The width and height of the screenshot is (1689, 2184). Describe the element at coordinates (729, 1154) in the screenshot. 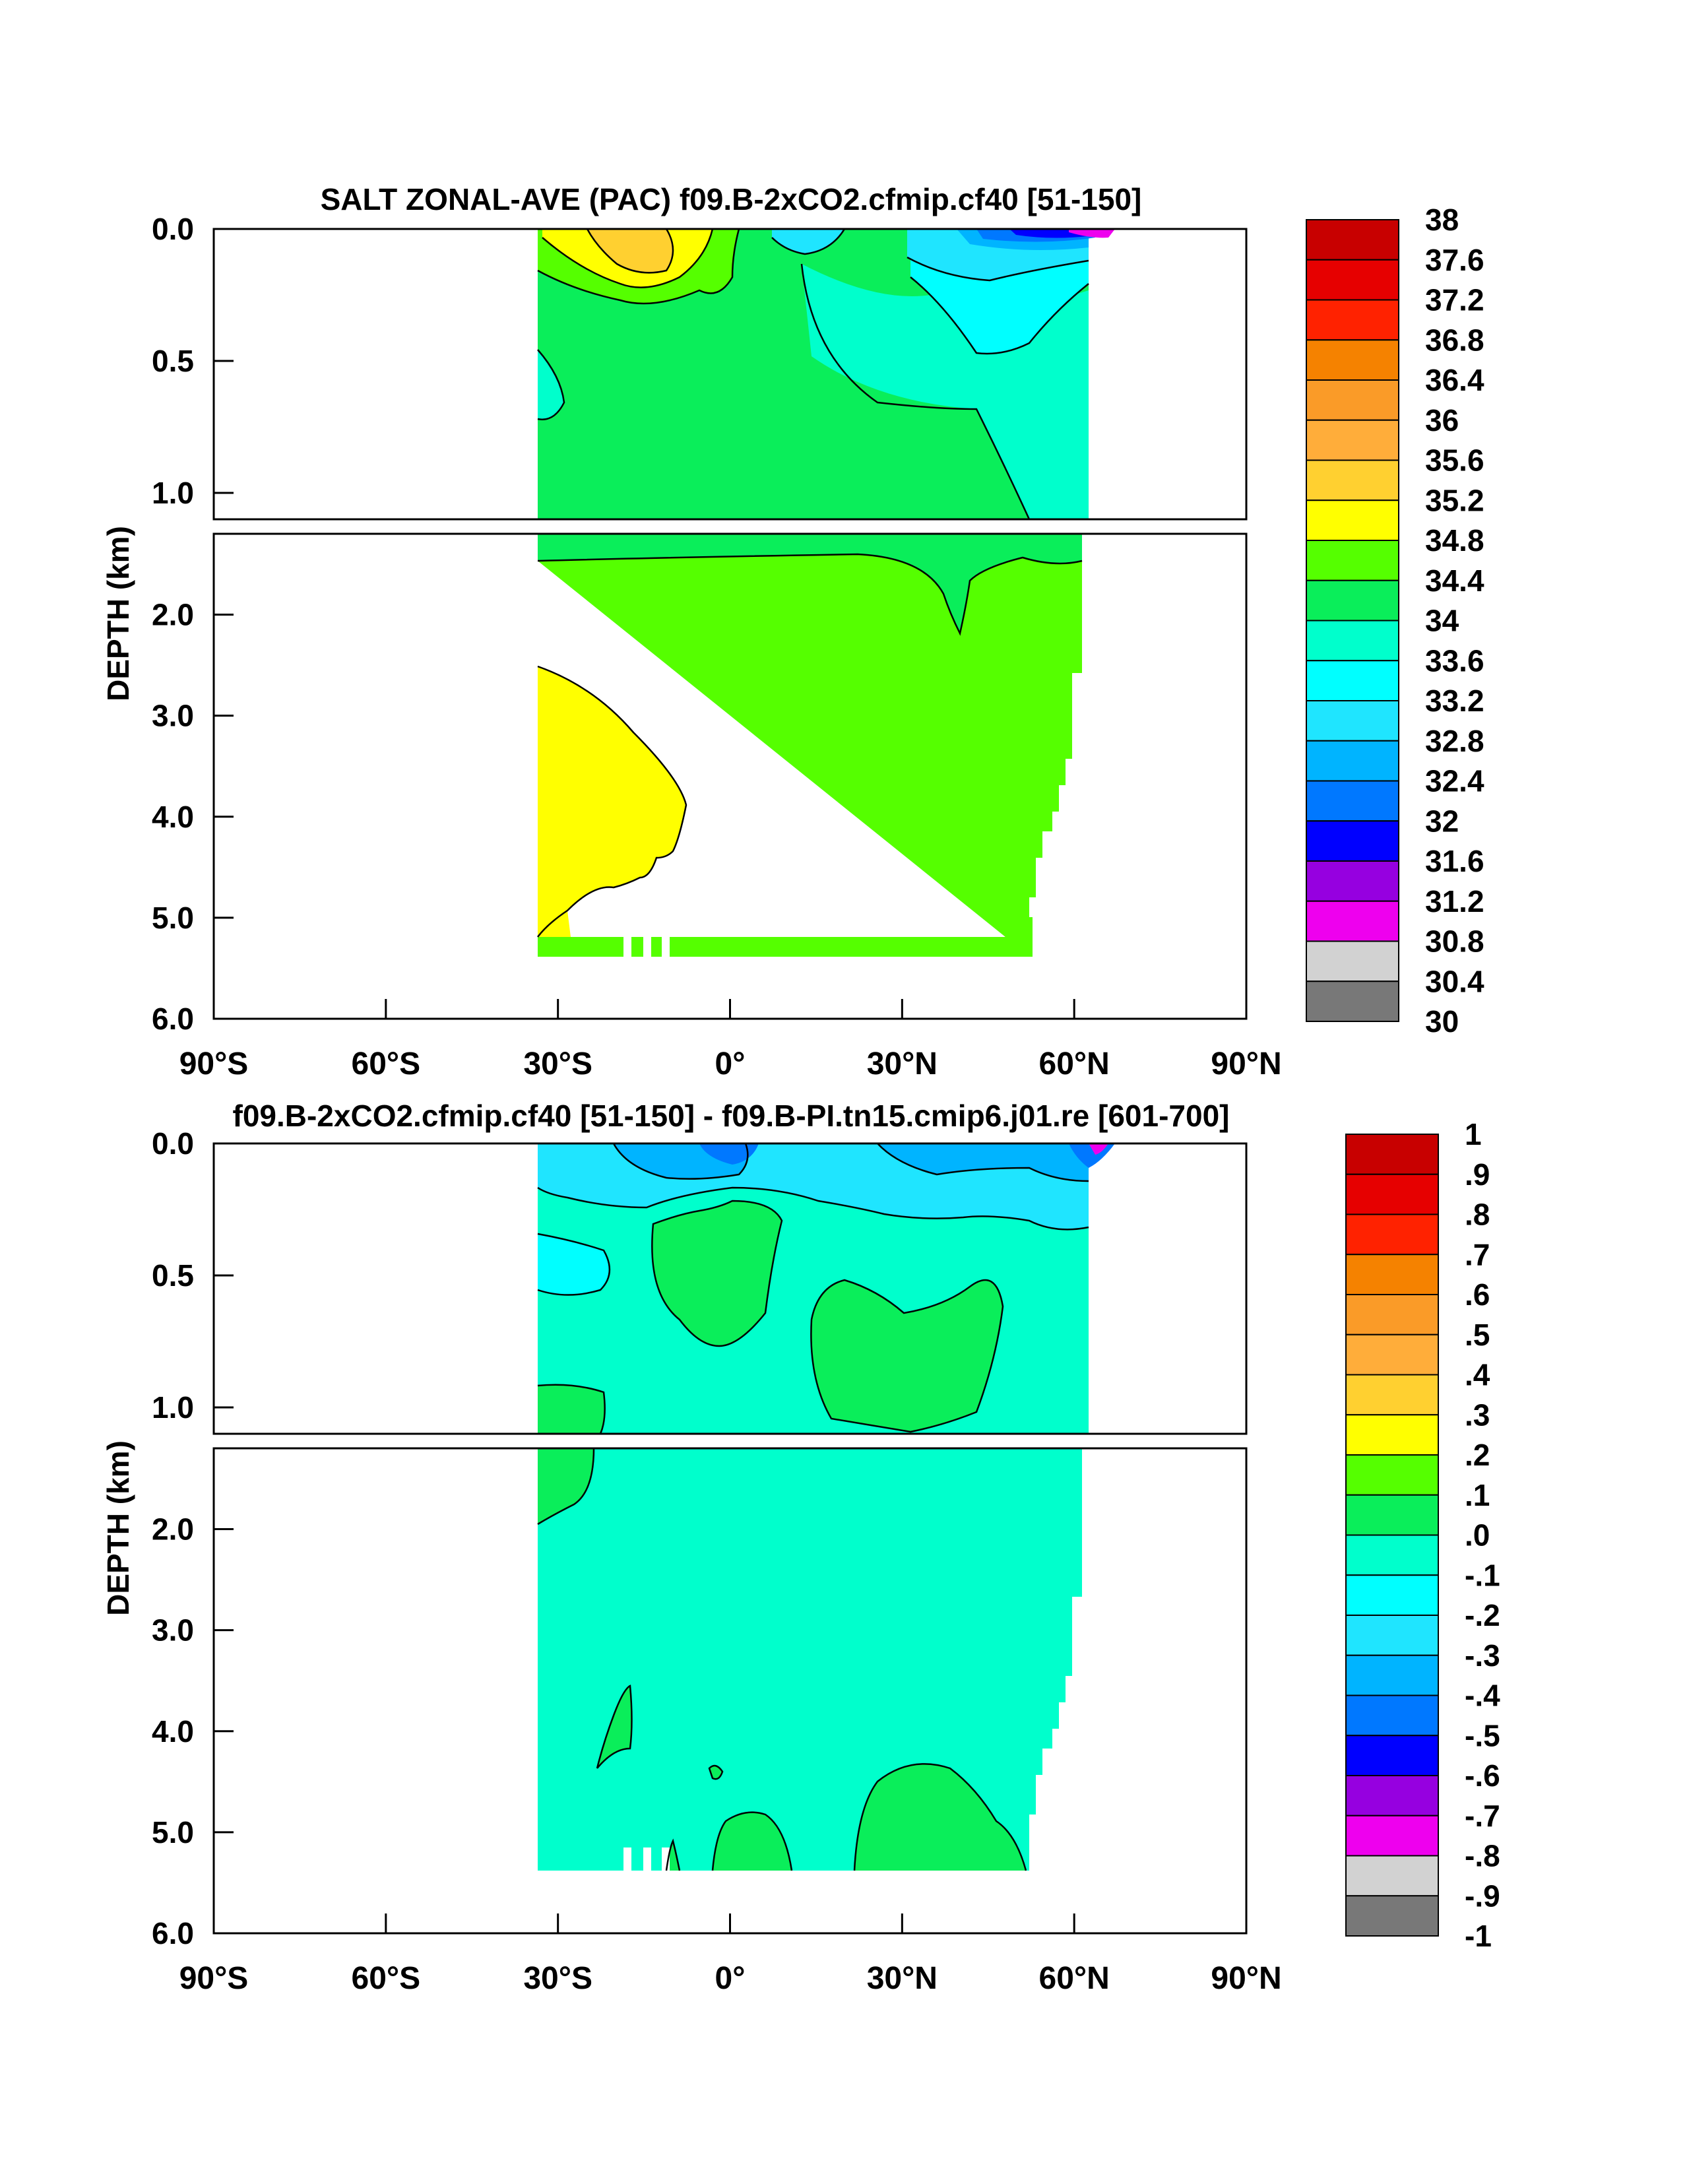

I see `field-neg0.5-neg0.4` at that location.